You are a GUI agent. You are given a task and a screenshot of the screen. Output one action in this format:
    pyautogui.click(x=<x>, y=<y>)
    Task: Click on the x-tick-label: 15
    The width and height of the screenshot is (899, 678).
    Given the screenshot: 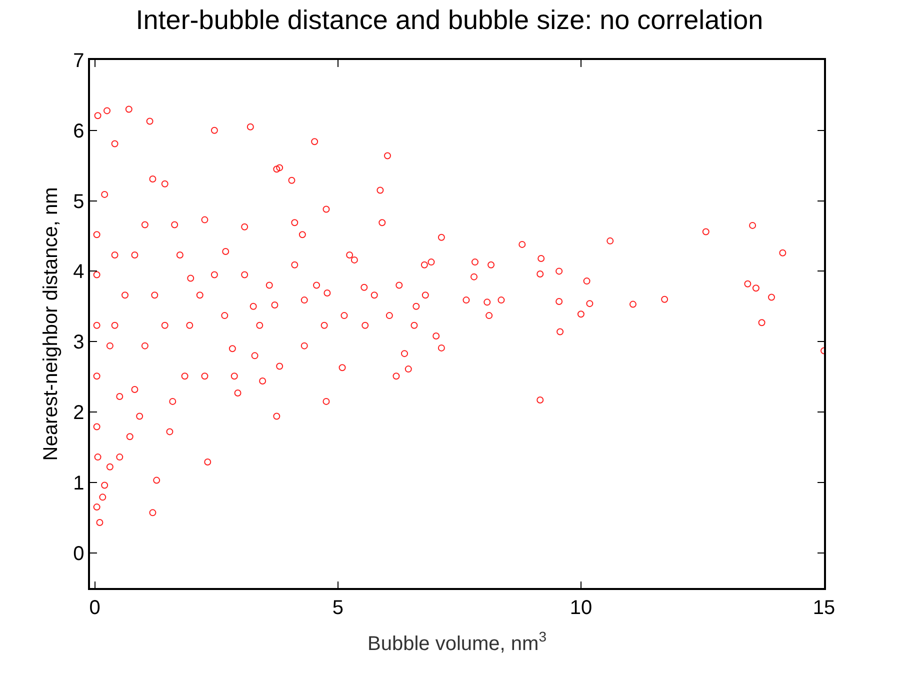 What is the action you would take?
    pyautogui.click(x=824, y=607)
    